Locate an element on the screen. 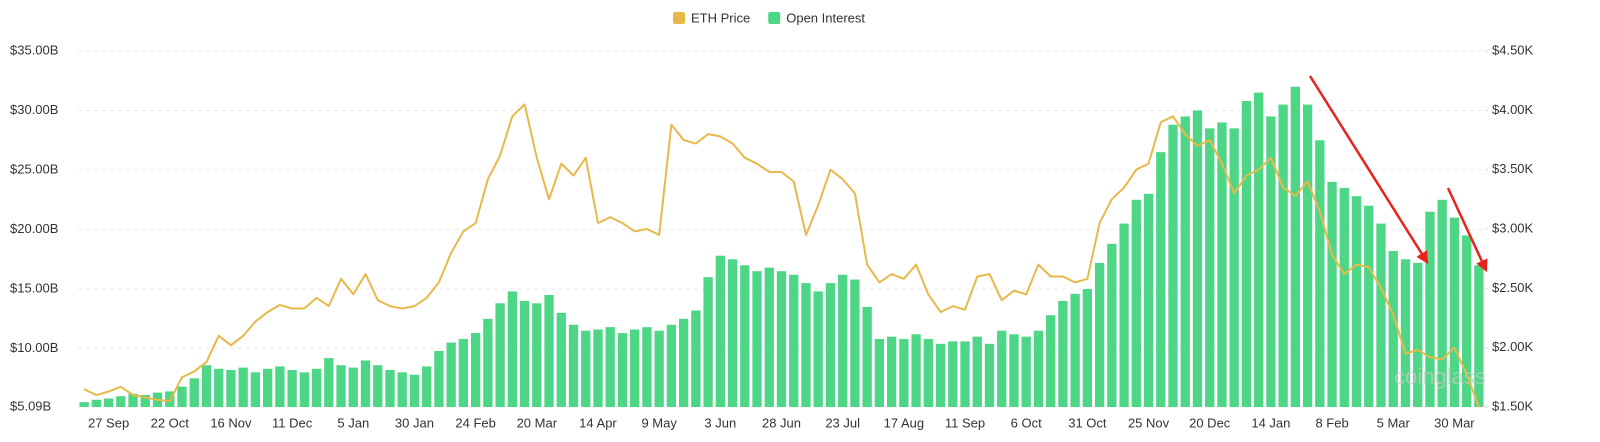 This screenshot has height=442, width=1600. y2-tick-label: $4.50K is located at coordinates (1513, 49).